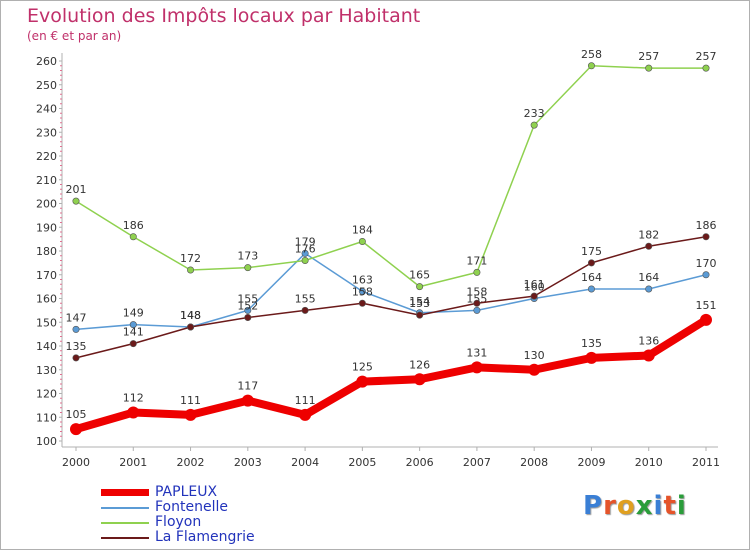 This screenshot has height=550, width=750. Describe the element at coordinates (362, 367) in the screenshot. I see `data-label-papleux: 125` at that location.